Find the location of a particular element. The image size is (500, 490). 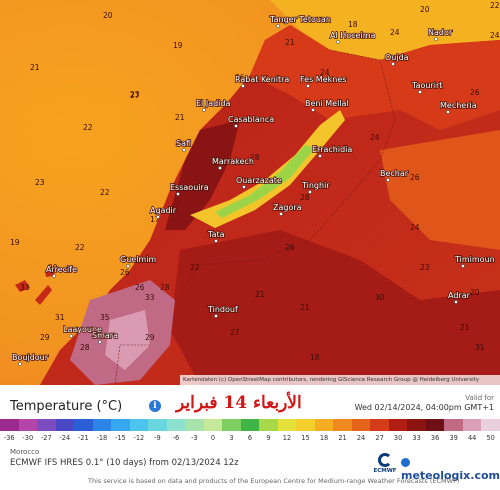

city-marker: Tanger Tetouan is located at coordinates (300, 21).